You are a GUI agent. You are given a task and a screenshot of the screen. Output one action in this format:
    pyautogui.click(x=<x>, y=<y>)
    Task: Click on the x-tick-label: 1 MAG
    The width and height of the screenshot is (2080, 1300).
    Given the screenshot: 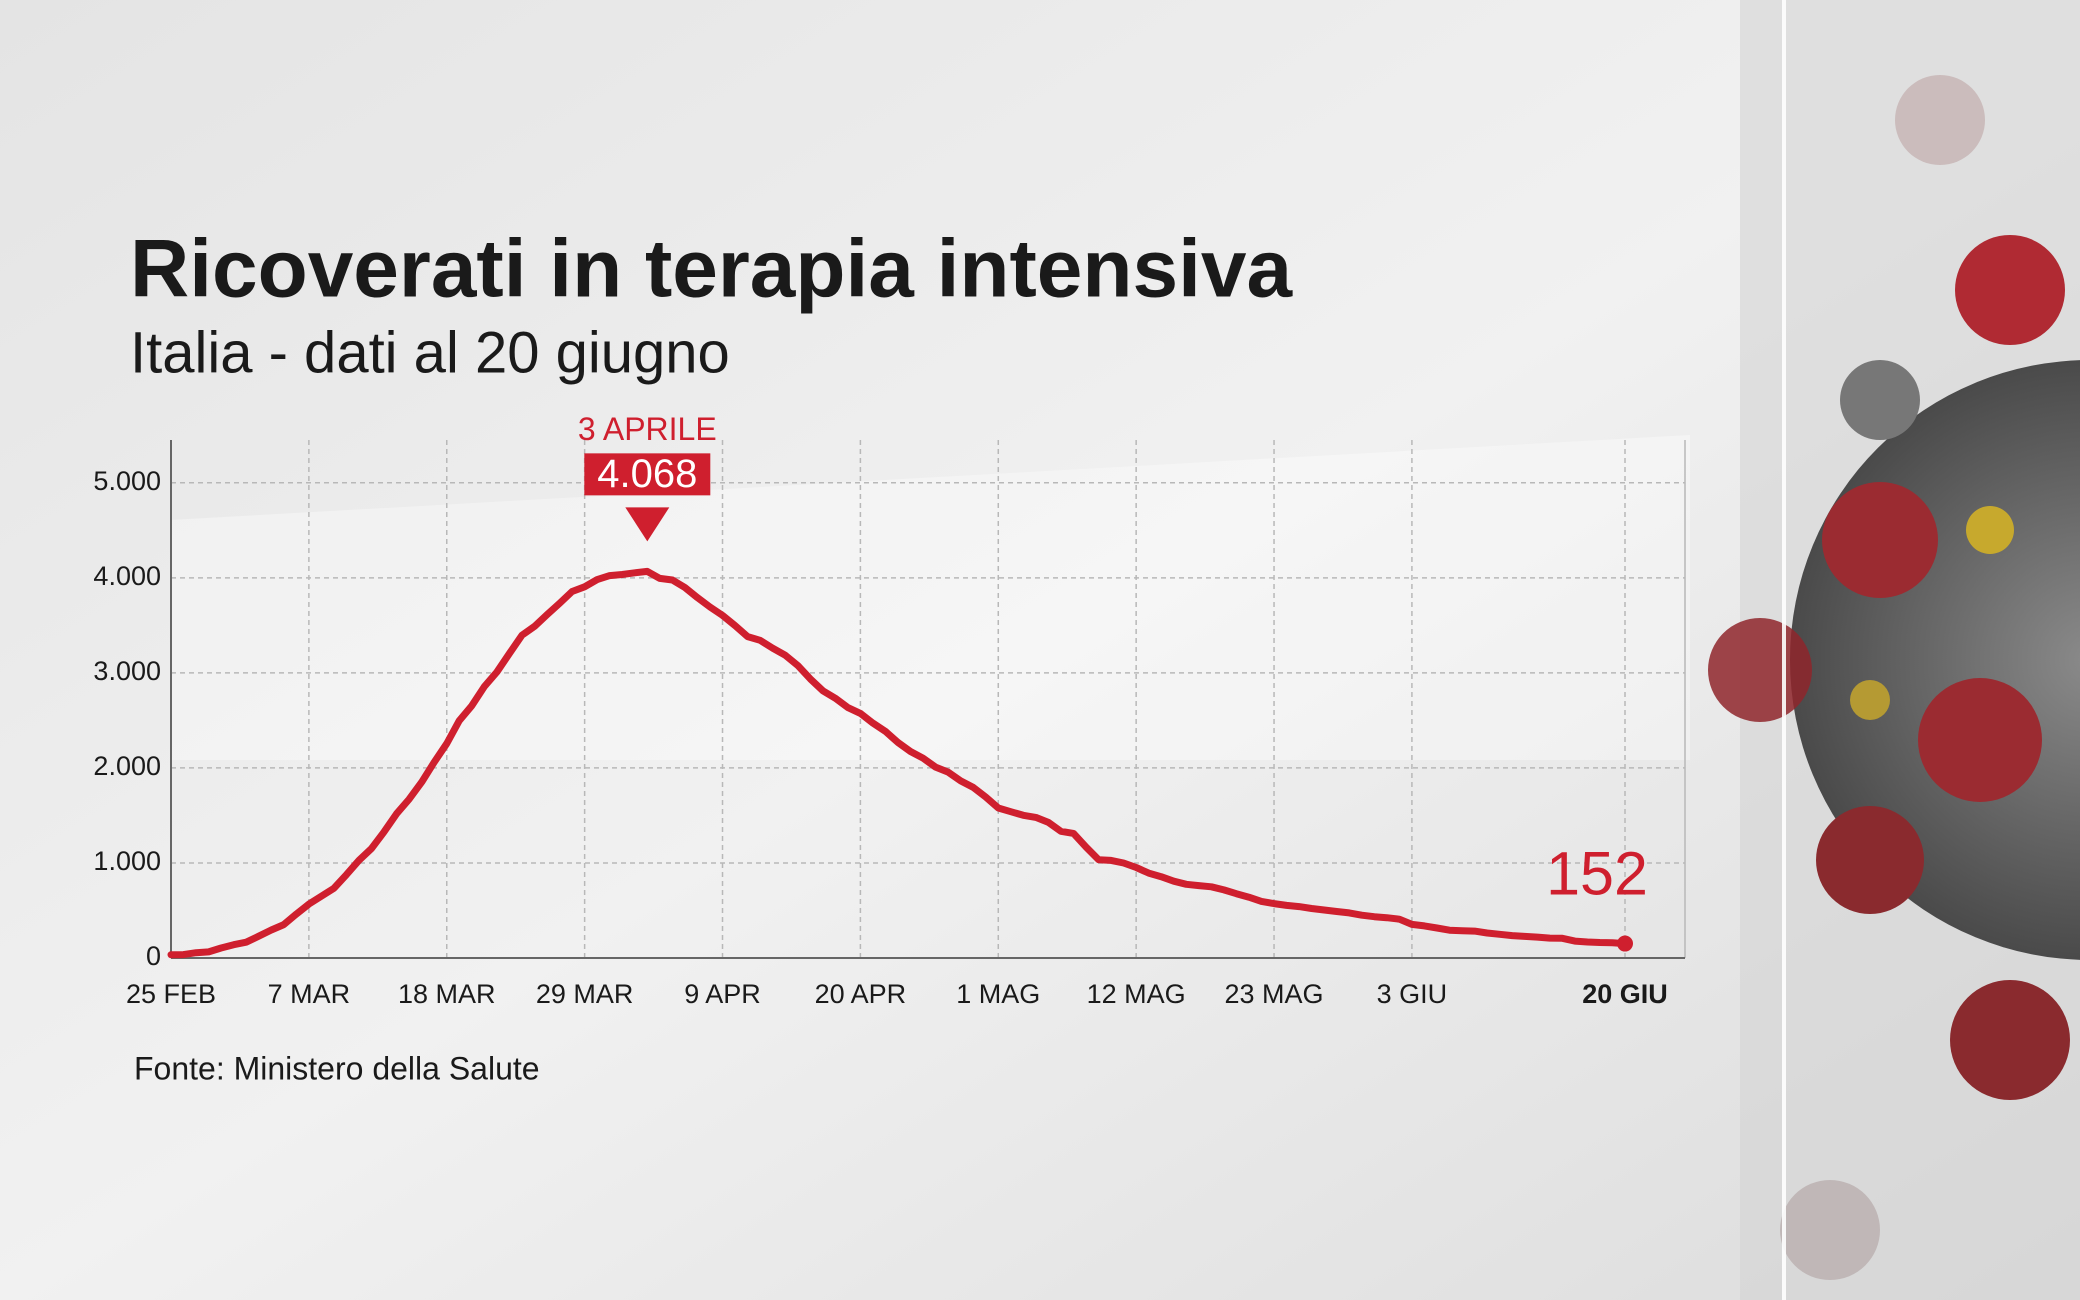 What is the action you would take?
    pyautogui.click(x=998, y=994)
    